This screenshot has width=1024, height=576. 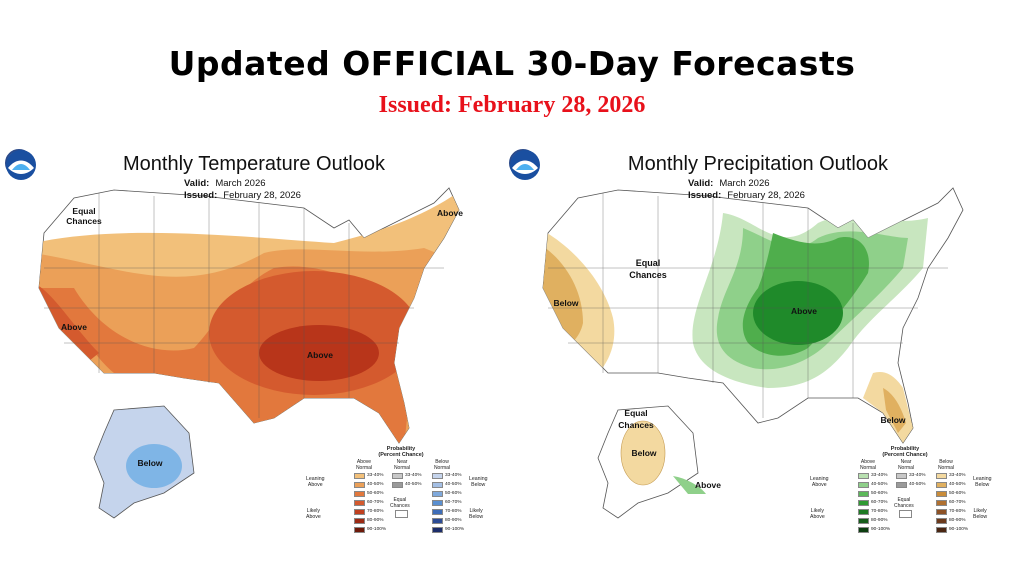 What do you see at coordinates (242, 195) in the screenshot?
I see `temperature-issued: Issued: February 28, 2026` at bounding box center [242, 195].